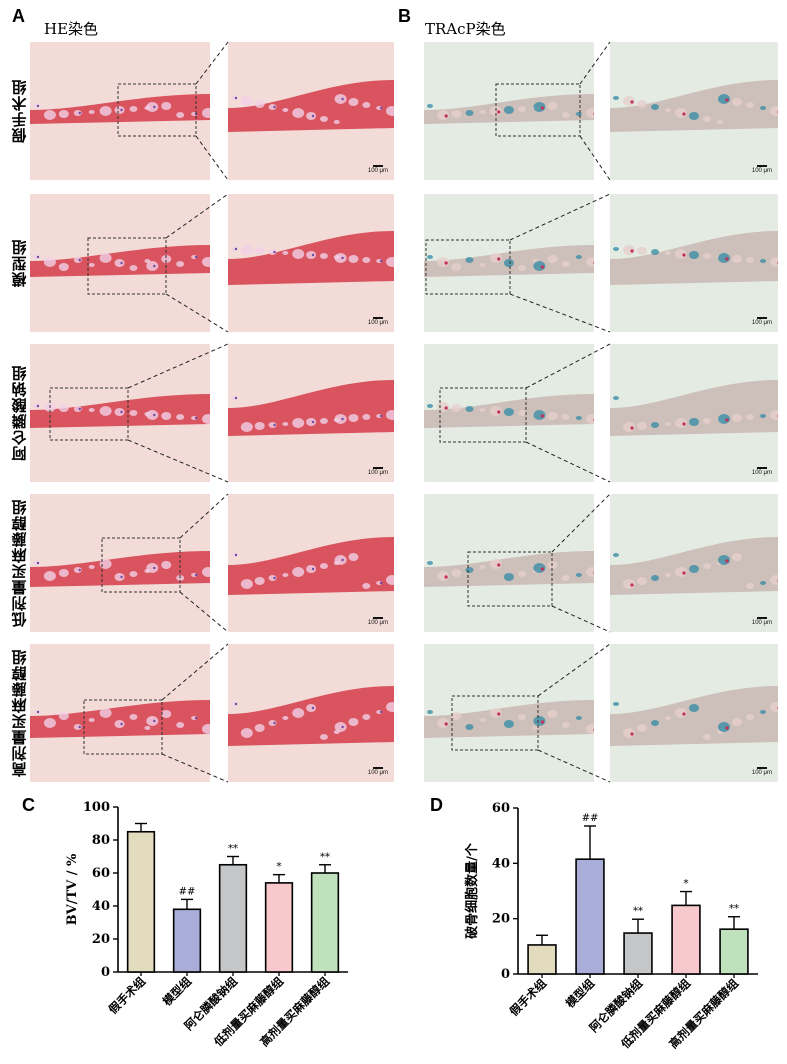 This screenshot has width=787, height=1064. I want to click on he-overview-image-low-dose, so click(120, 563).